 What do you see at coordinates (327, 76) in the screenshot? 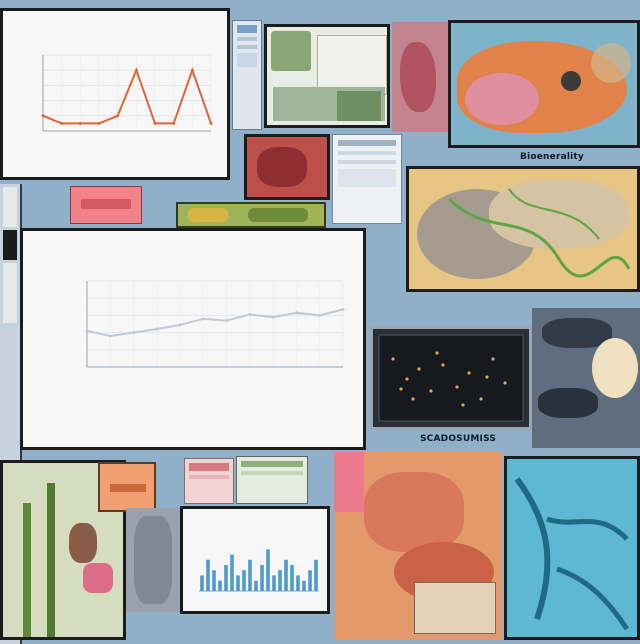
I see `map-thumbnail` at bounding box center [327, 76].